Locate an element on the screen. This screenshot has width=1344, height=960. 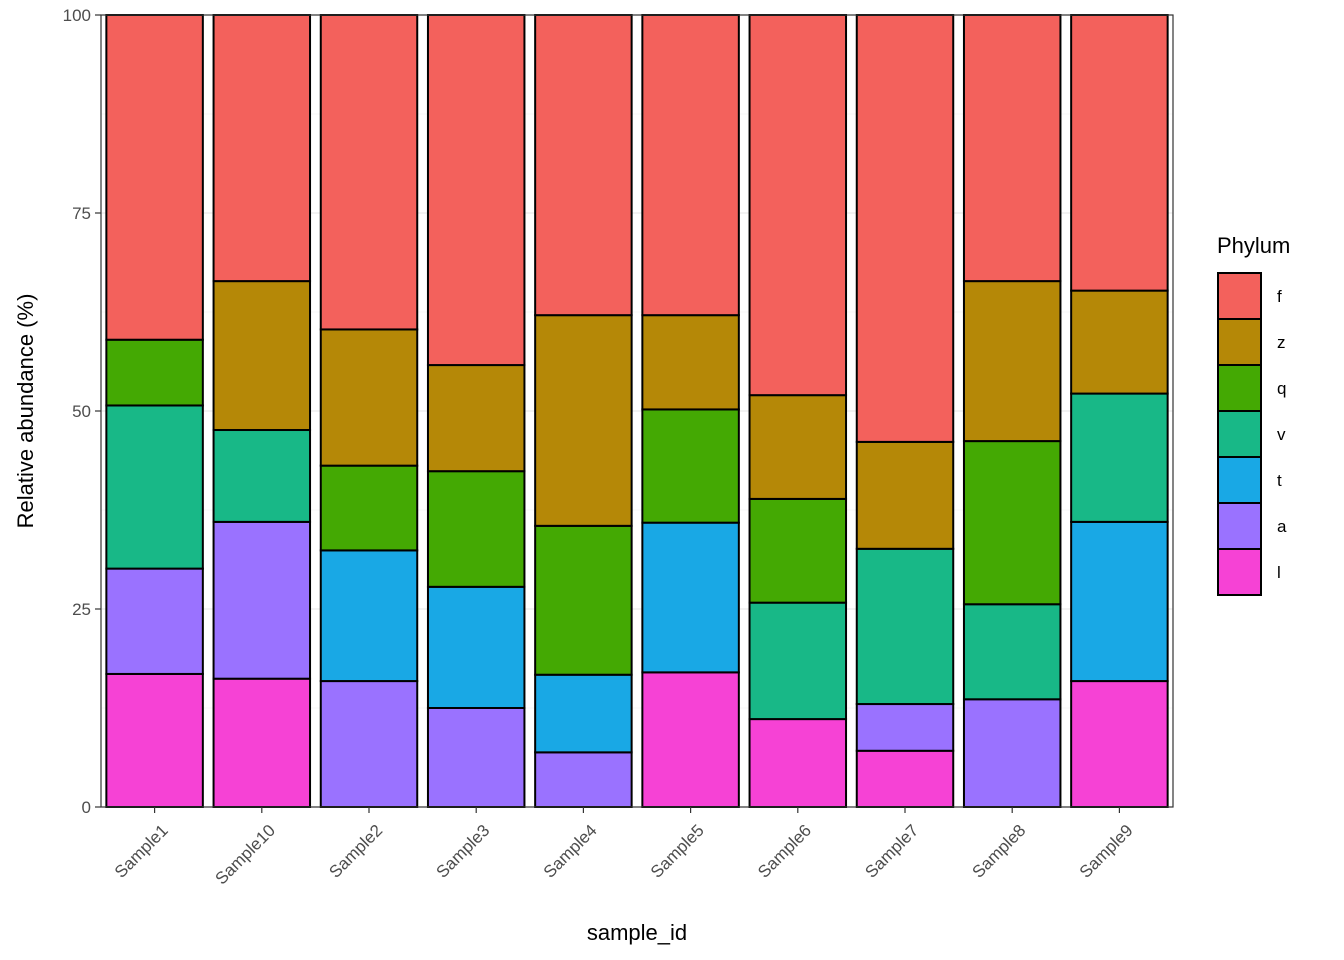
bar-segment-Sample8-z is located at coordinates (1012, 361).